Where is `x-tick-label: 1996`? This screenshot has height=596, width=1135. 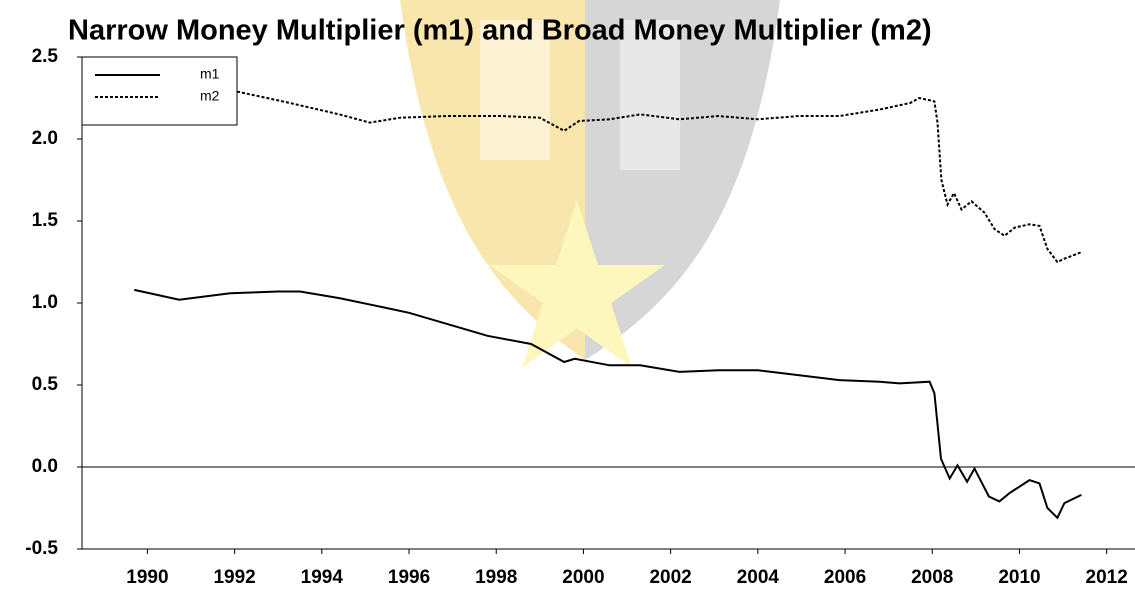 x-tick-label: 1996 is located at coordinates (409, 577).